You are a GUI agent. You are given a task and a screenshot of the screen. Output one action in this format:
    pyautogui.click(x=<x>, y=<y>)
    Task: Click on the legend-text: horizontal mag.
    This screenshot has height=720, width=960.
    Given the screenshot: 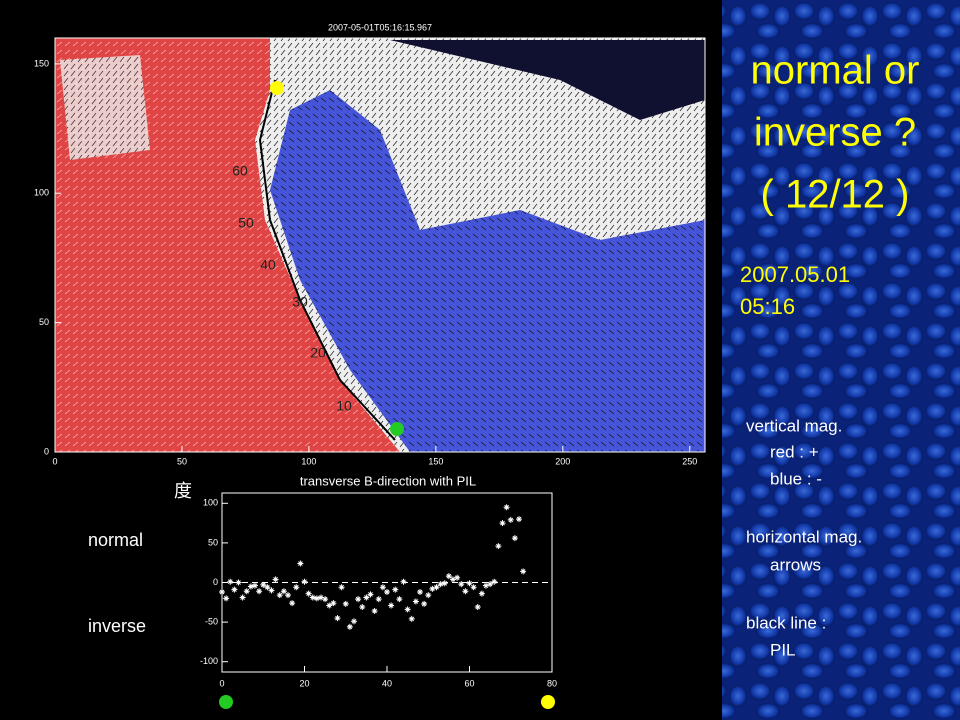 What is the action you would take?
    pyautogui.click(x=804, y=536)
    